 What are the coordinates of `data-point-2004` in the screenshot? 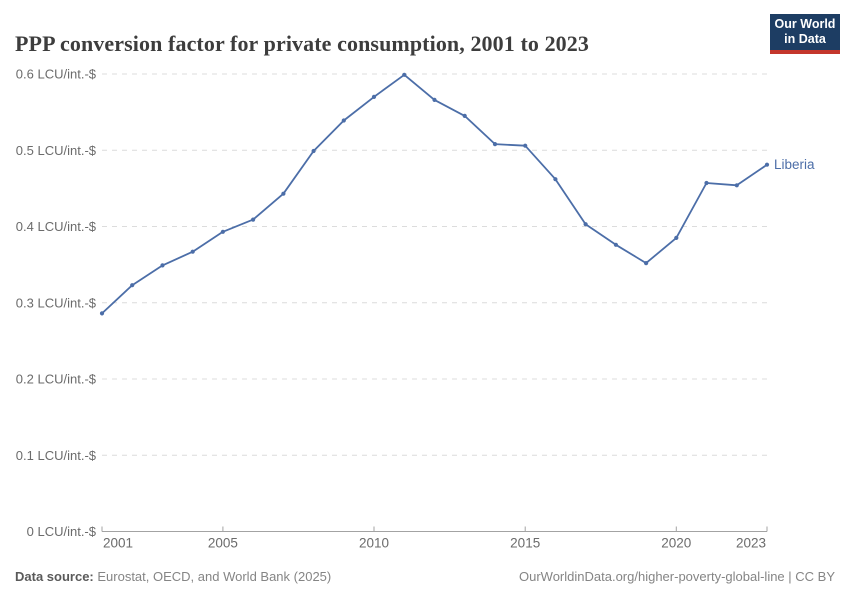 It's located at (192, 251).